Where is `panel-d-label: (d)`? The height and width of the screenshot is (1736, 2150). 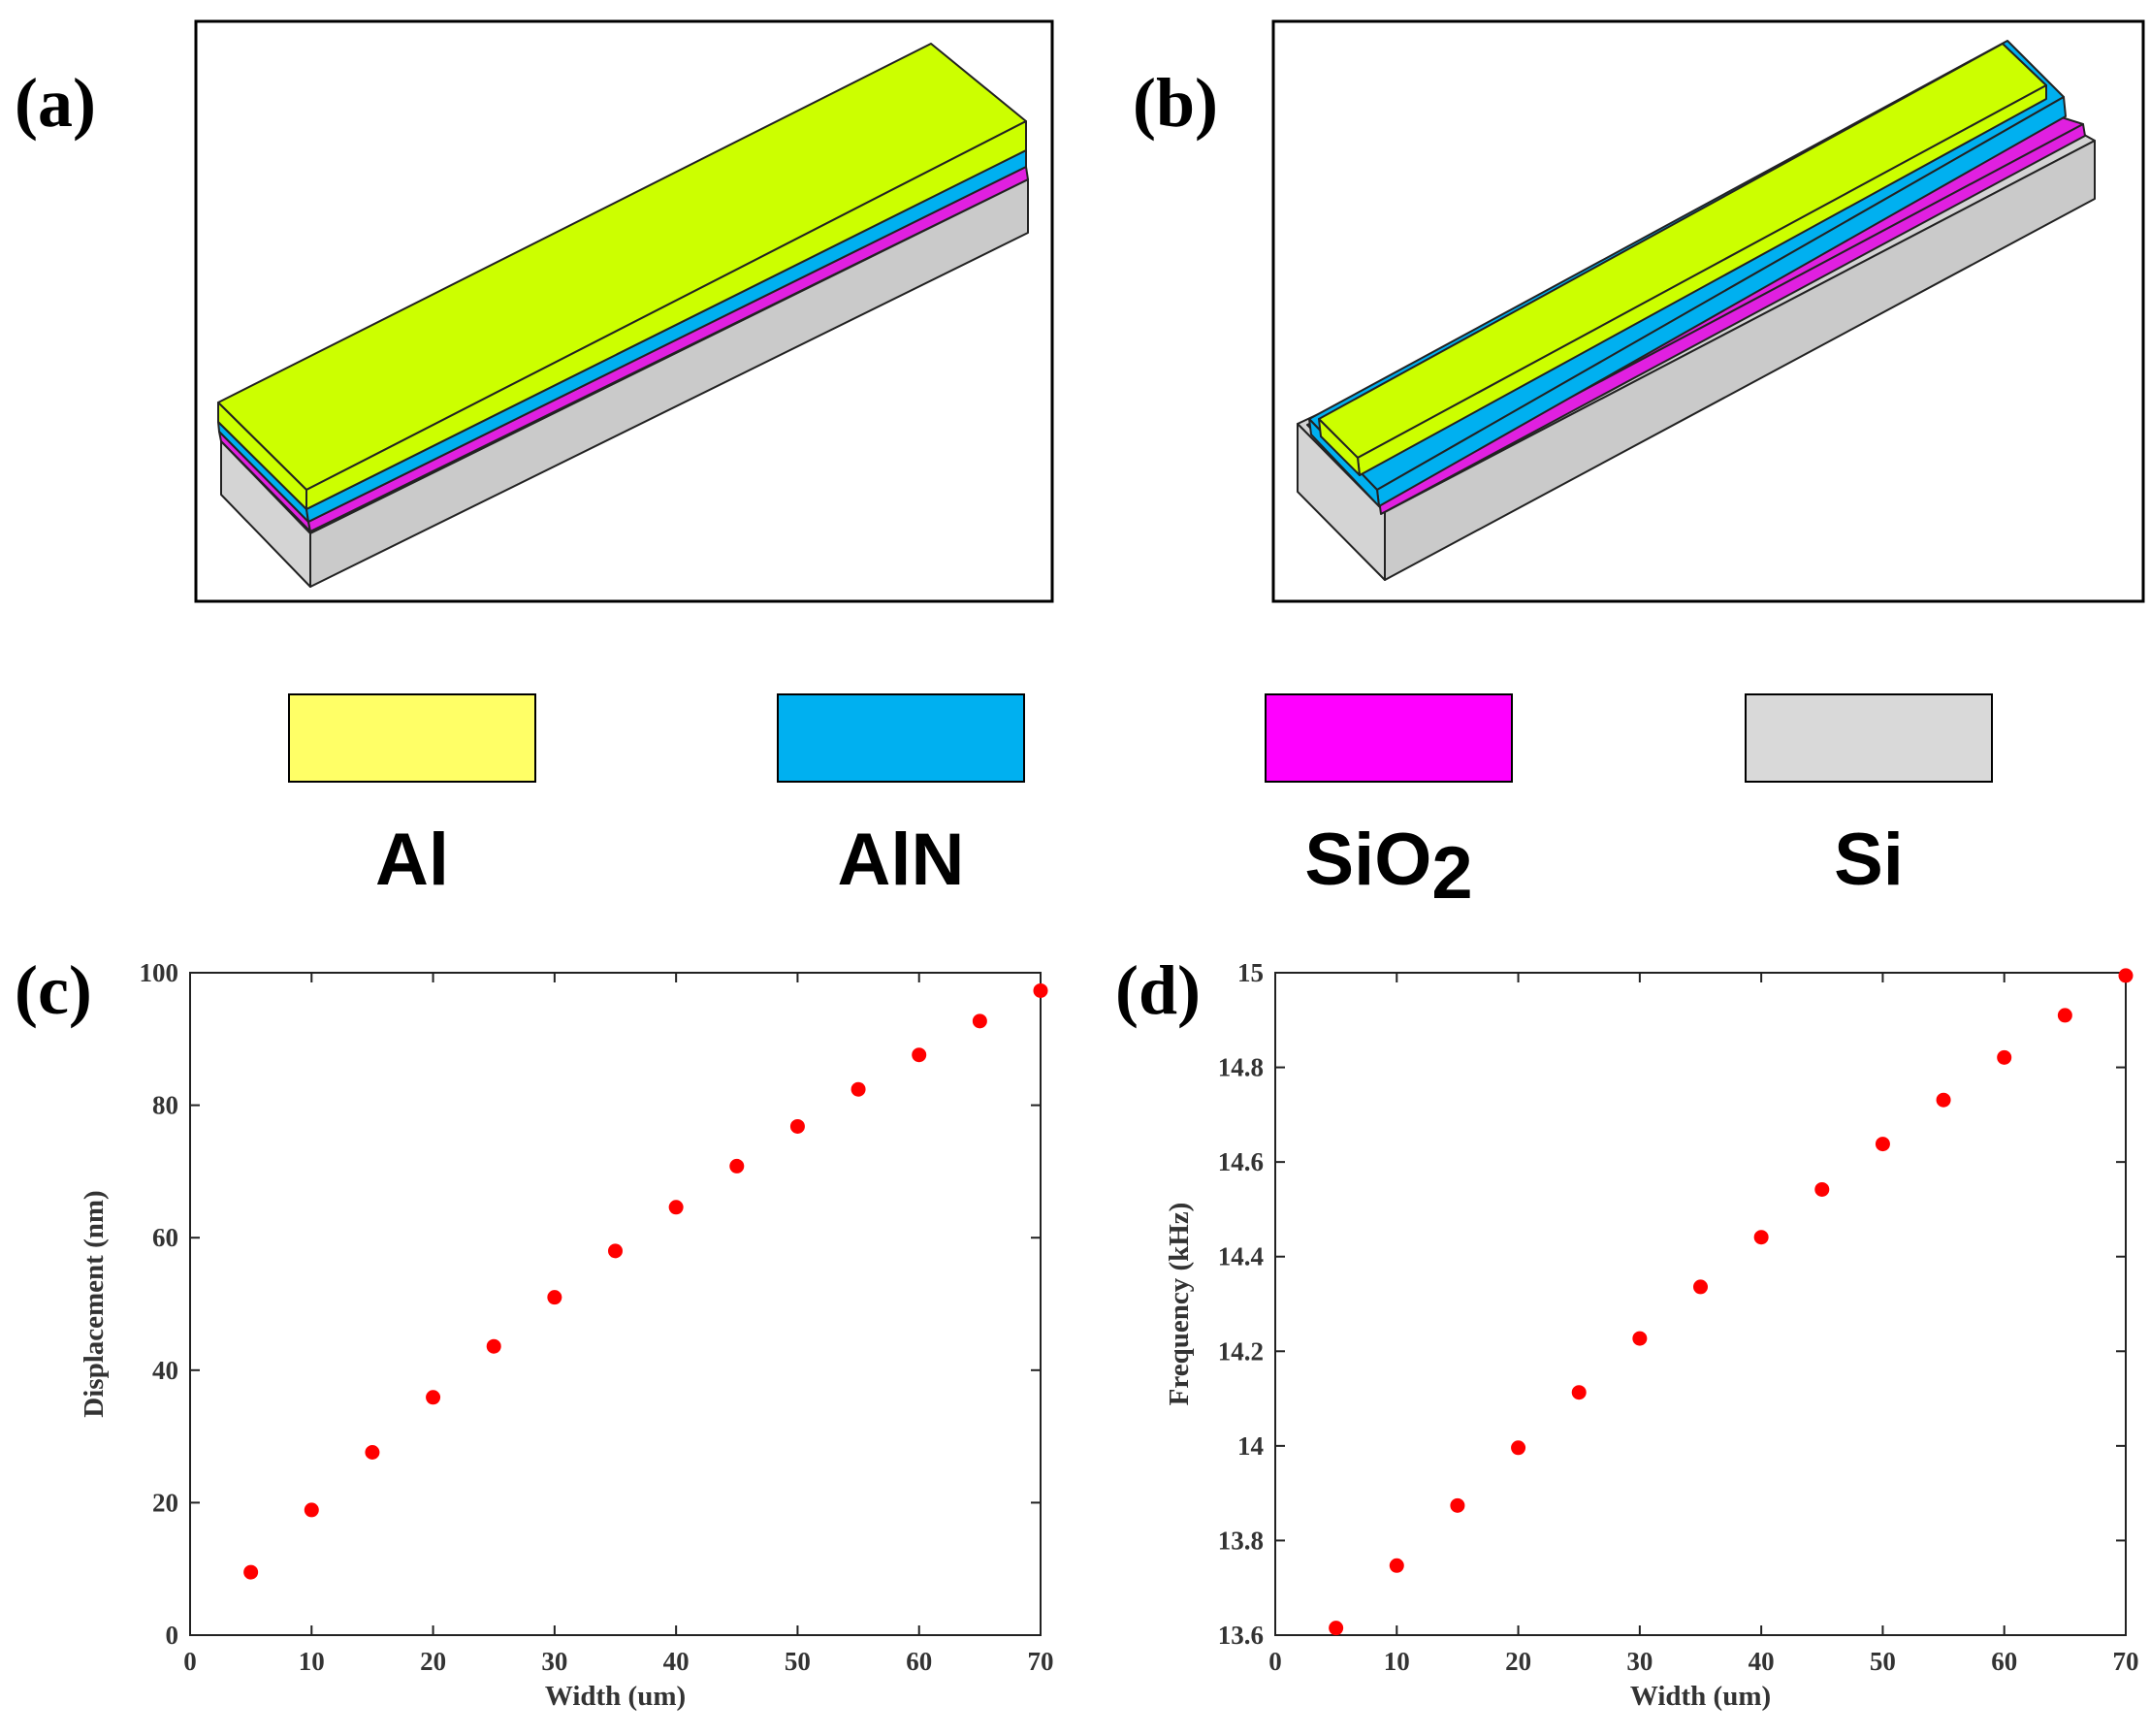 panel-d-label: (d) is located at coordinates (1158, 990).